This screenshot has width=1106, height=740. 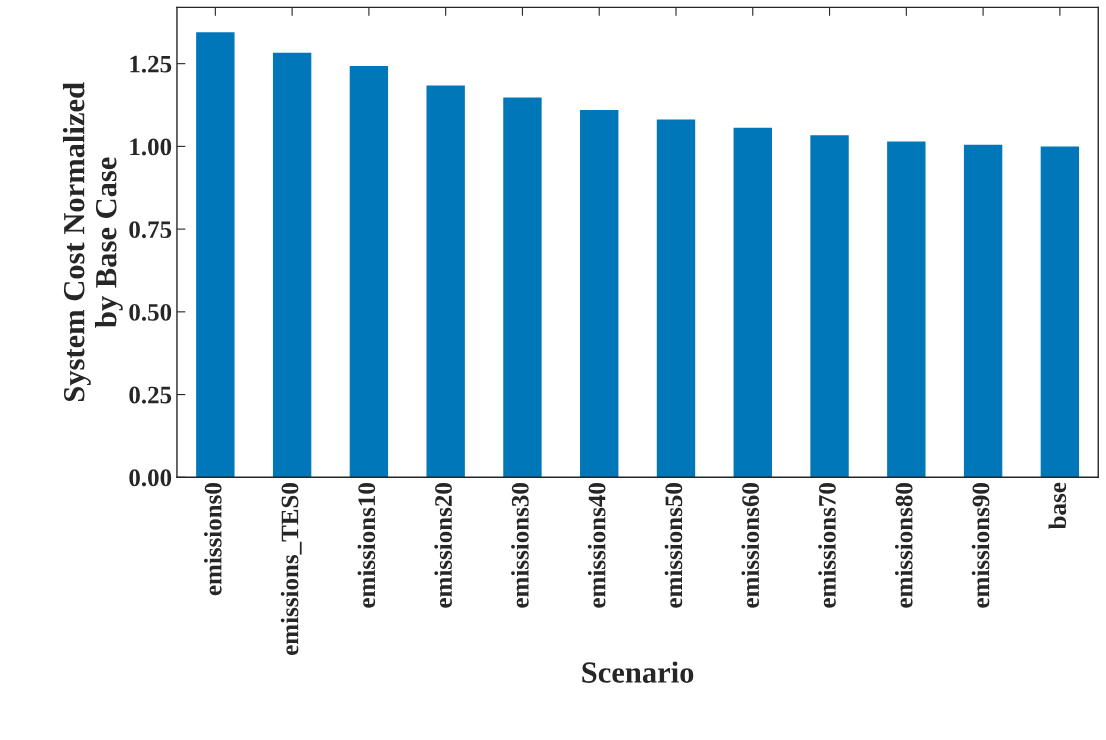 I want to click on x-tick-label: emissions90, so click(x=980, y=545).